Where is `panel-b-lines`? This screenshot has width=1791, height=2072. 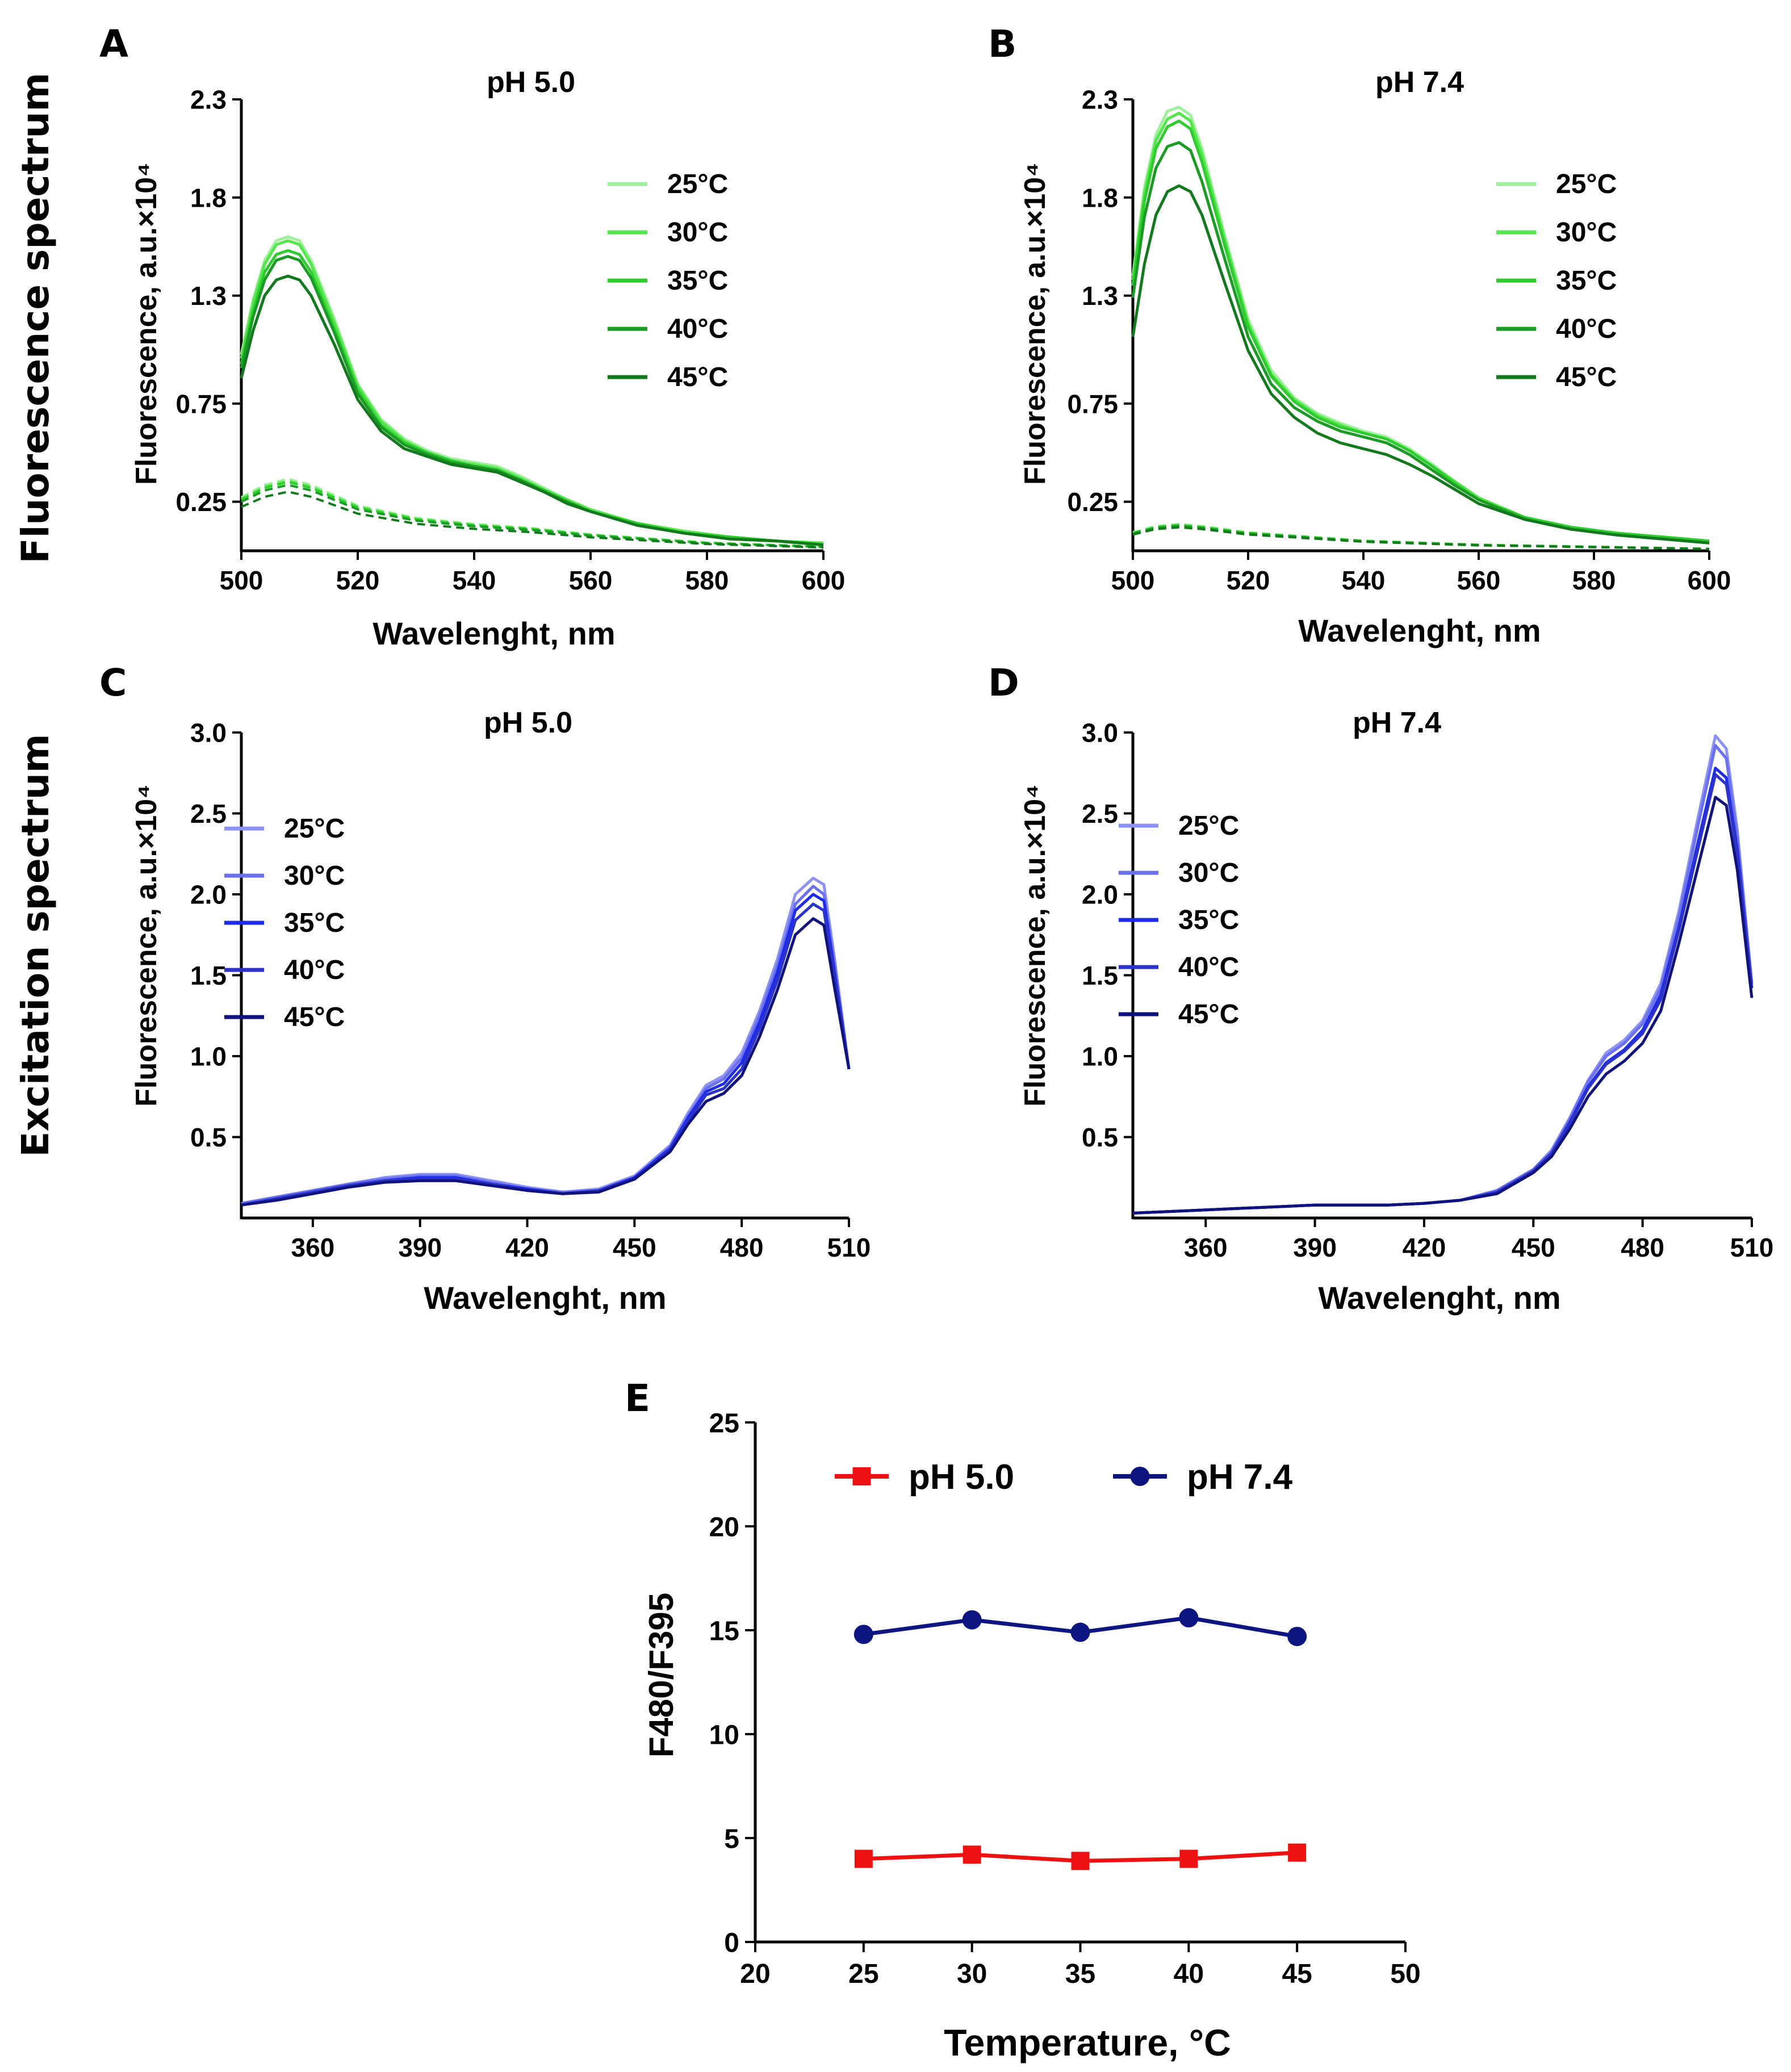 panel-b-lines is located at coordinates (1420, 328).